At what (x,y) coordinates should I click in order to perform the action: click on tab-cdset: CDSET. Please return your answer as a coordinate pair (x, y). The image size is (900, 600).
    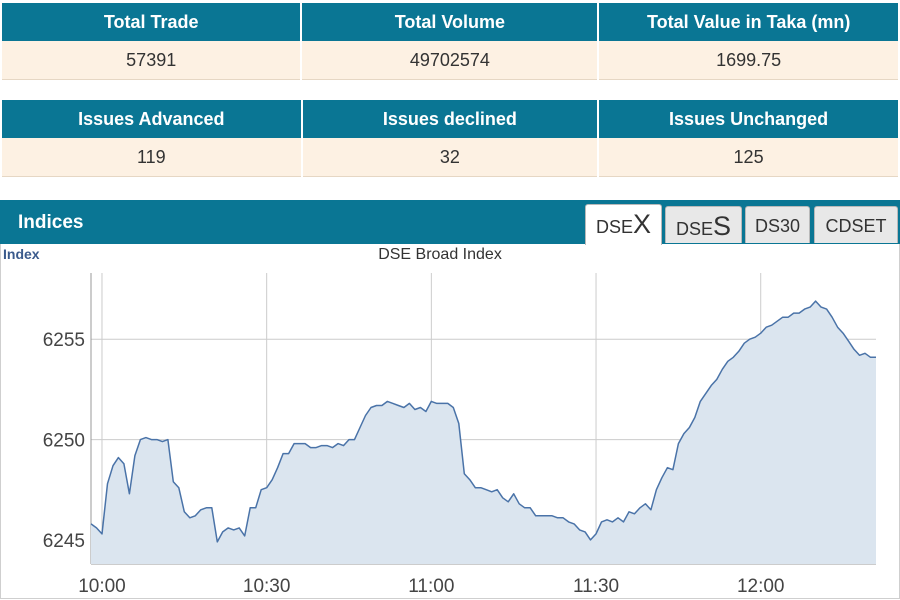
    Looking at the image, I should click on (856, 224).